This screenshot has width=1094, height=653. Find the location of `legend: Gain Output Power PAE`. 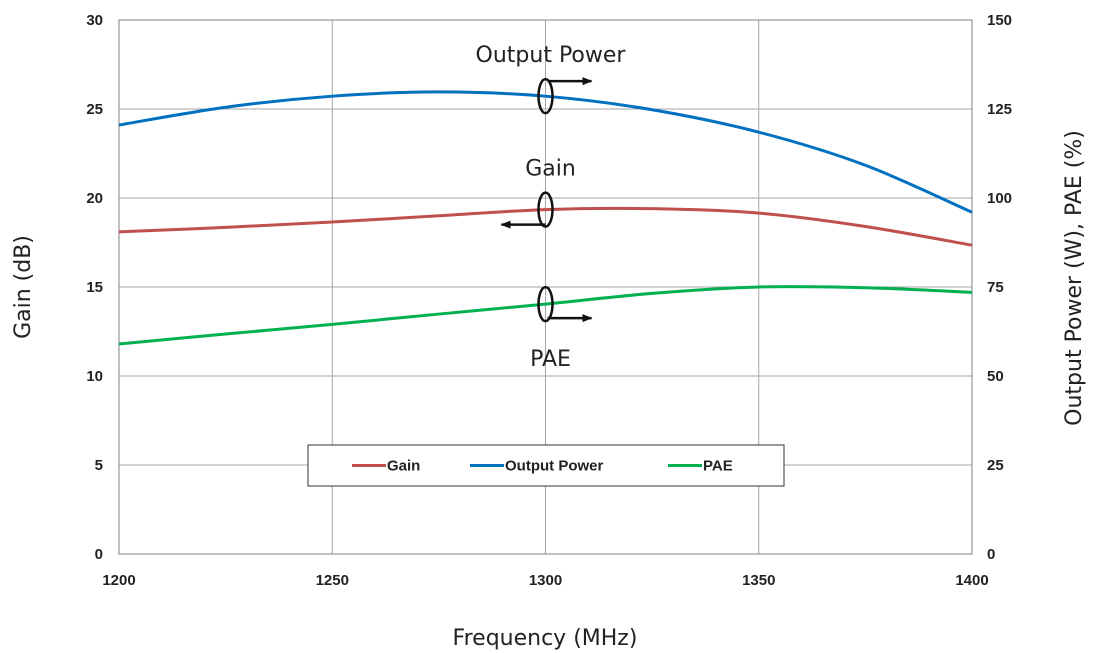

legend: Gain Output Power PAE is located at coordinates (546, 465).